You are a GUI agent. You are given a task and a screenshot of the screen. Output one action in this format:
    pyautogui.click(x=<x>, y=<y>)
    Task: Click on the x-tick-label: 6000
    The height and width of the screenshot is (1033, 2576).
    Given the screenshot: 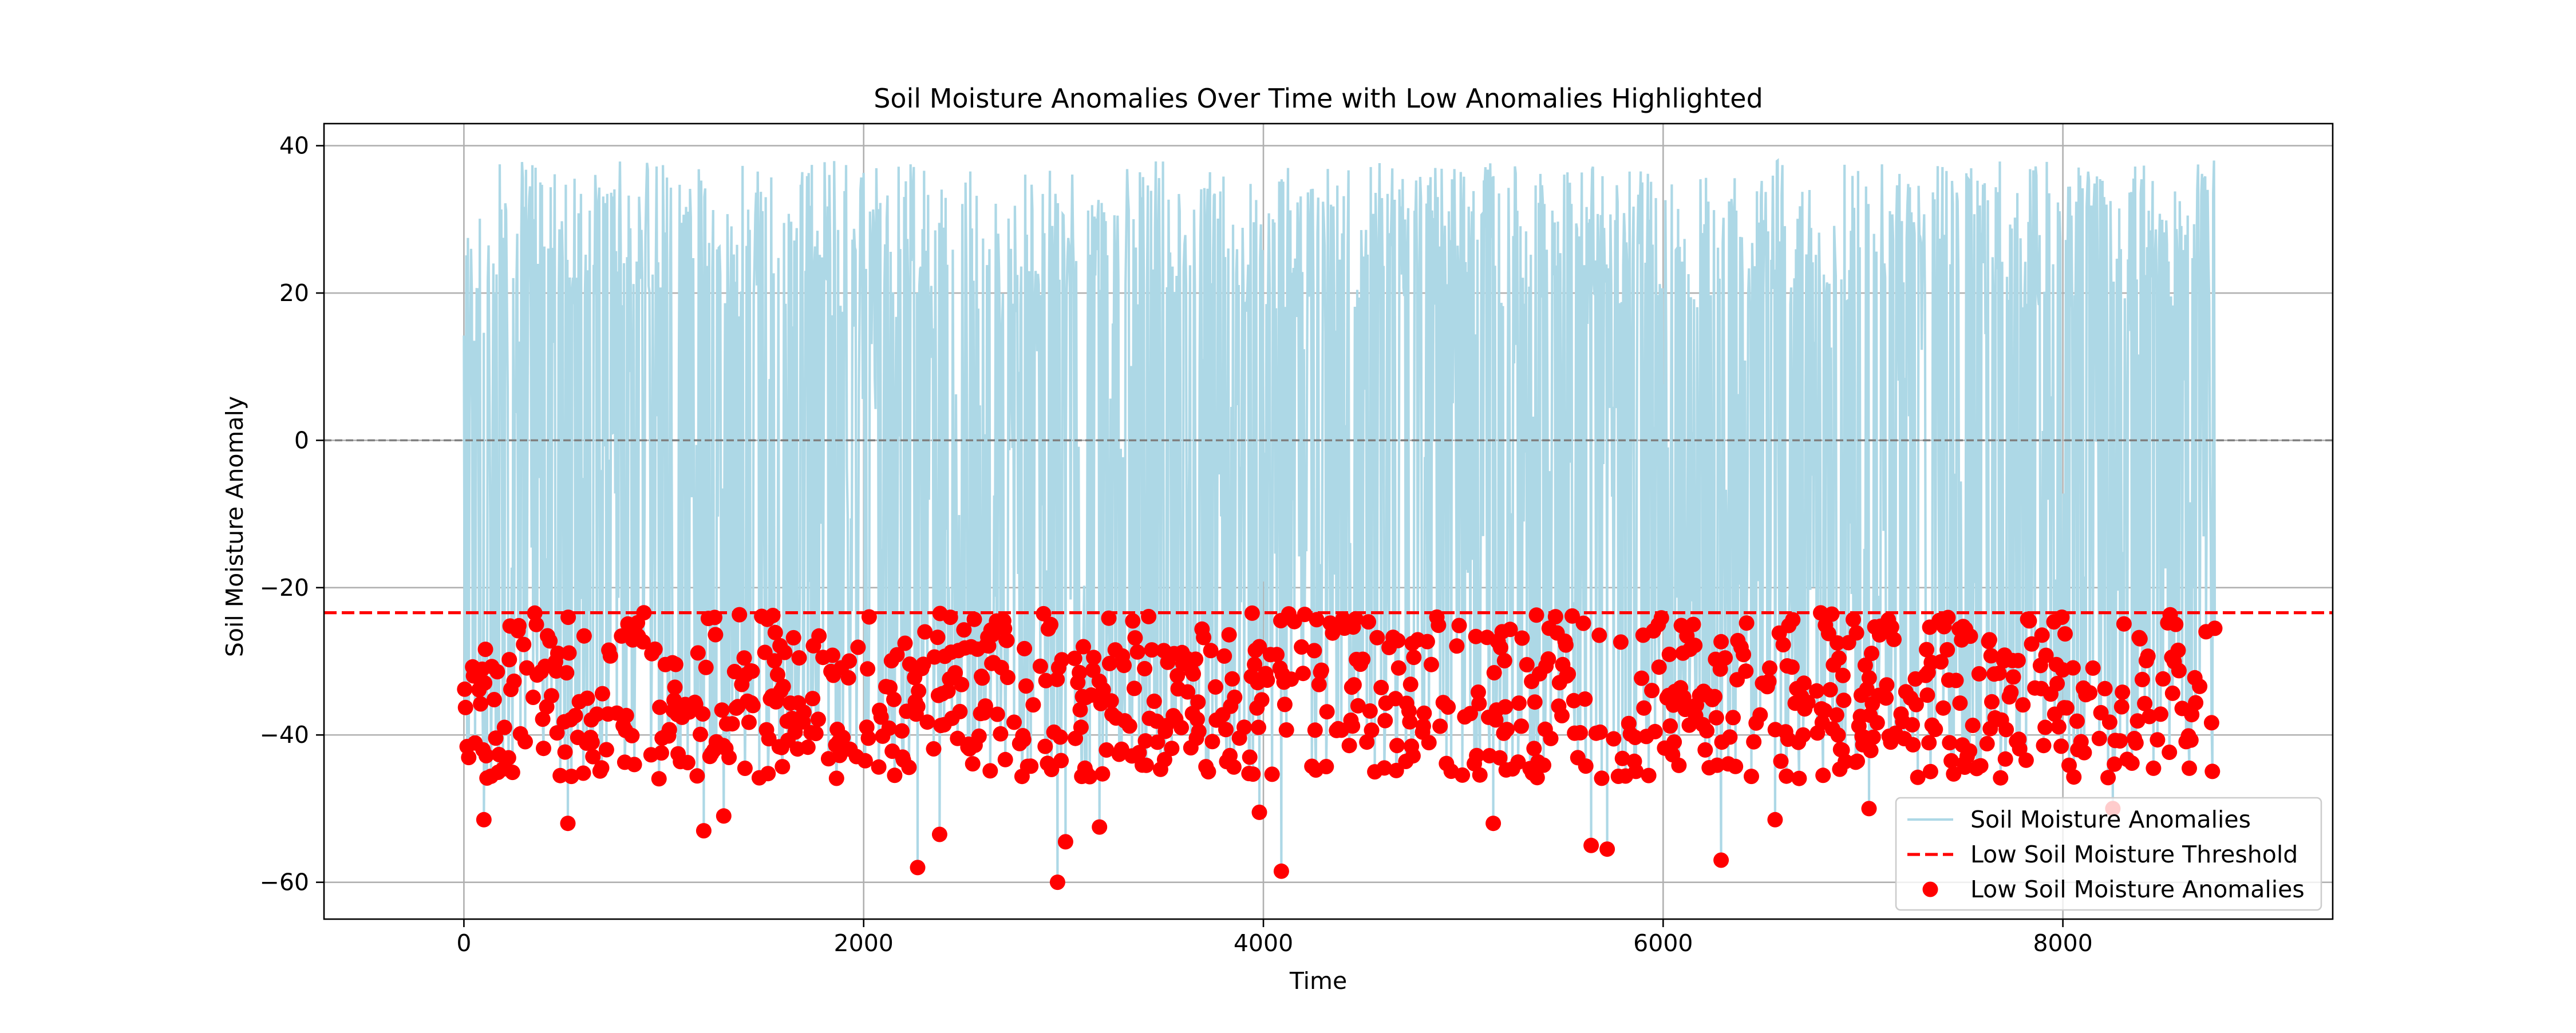 What is the action you would take?
    pyautogui.click(x=1663, y=943)
    